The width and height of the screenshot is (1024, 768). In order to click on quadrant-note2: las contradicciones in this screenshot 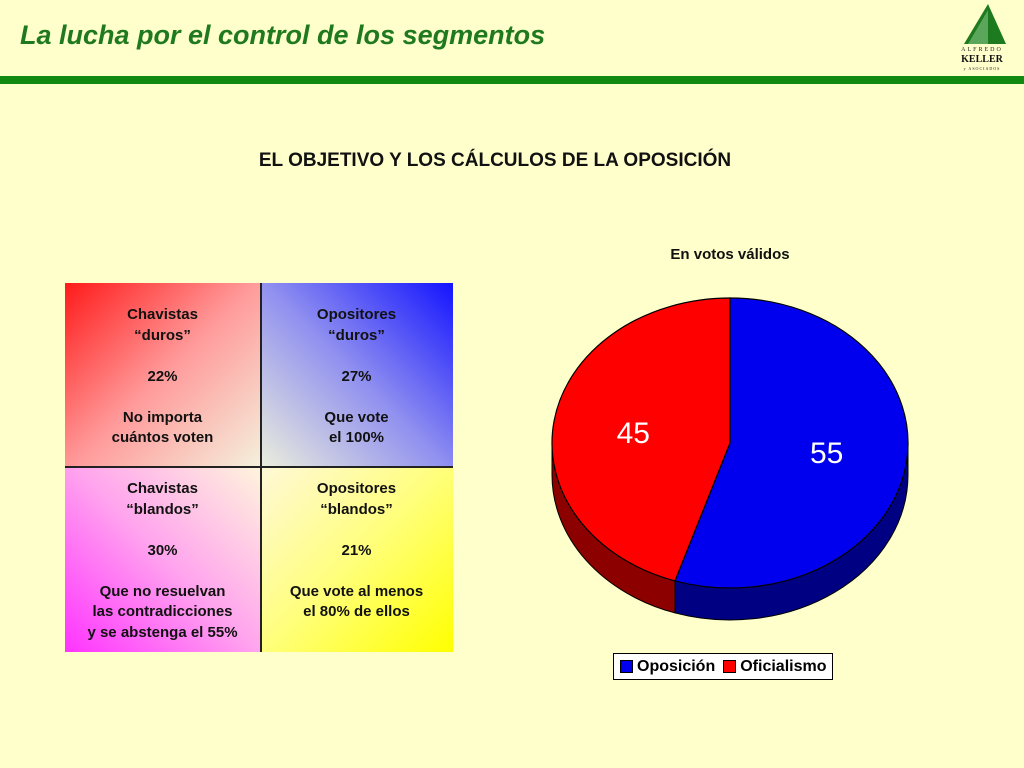, I will do `click(162, 611)`.